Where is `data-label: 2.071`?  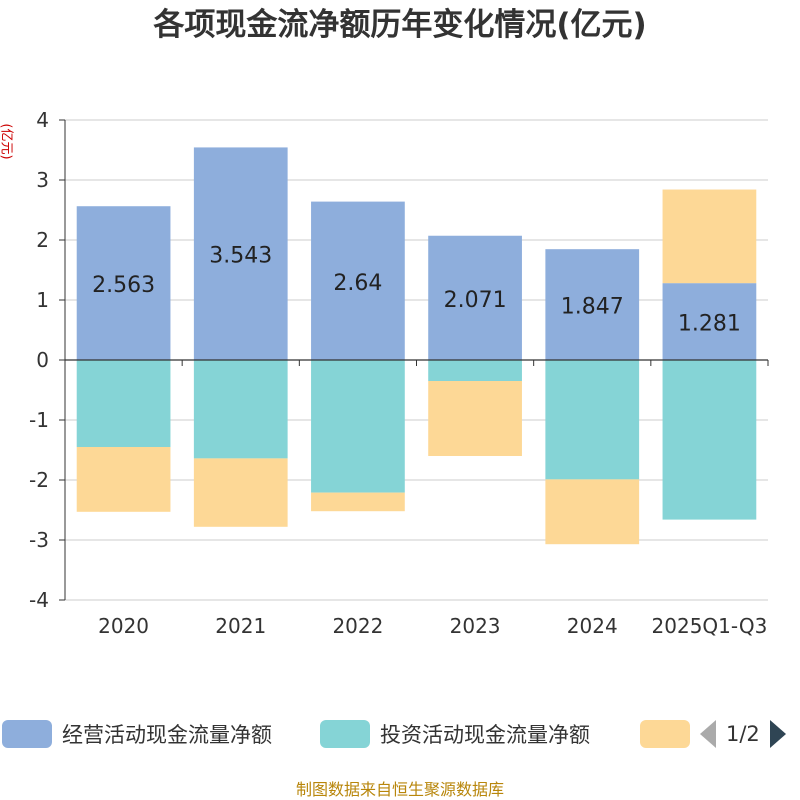 data-label: 2.071 is located at coordinates (475, 300).